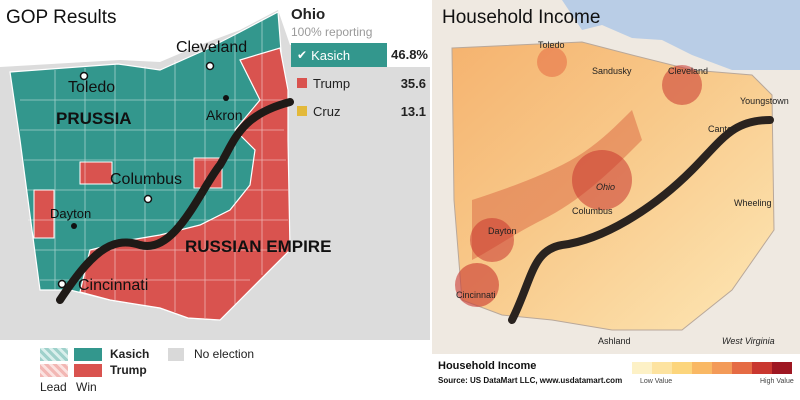  I want to click on check-icon: ✔, so click(302, 55).